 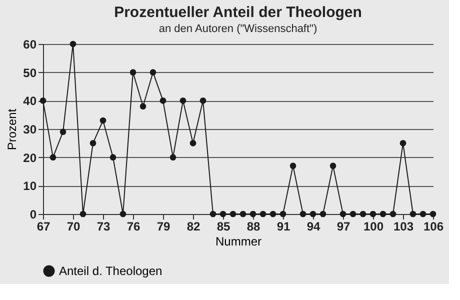 I want to click on y-tick-label: 60, so click(x=30, y=45).